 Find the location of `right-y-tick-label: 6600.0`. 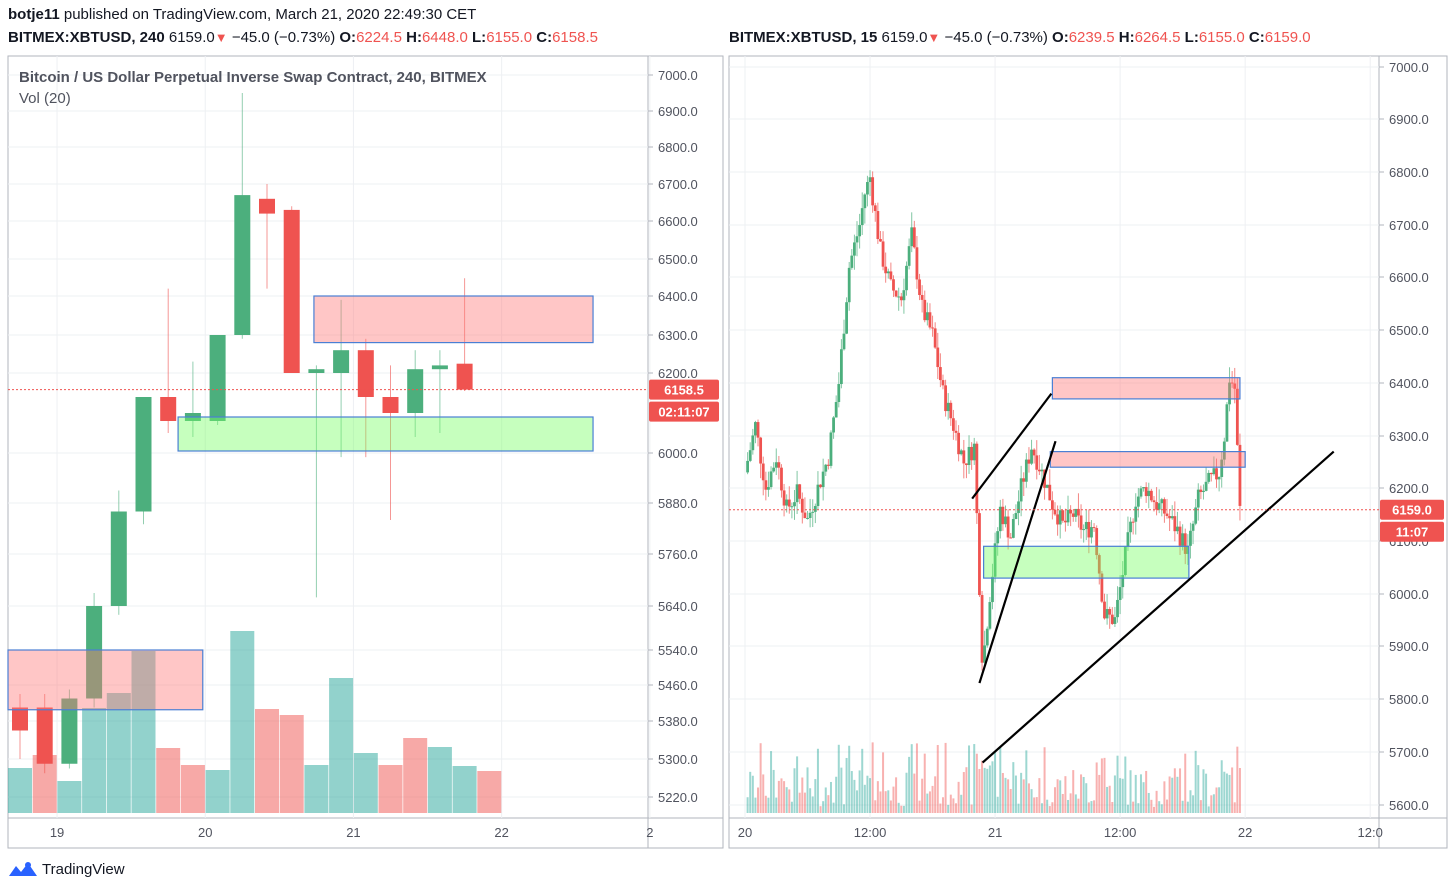

right-y-tick-label: 6600.0 is located at coordinates (1409, 277).